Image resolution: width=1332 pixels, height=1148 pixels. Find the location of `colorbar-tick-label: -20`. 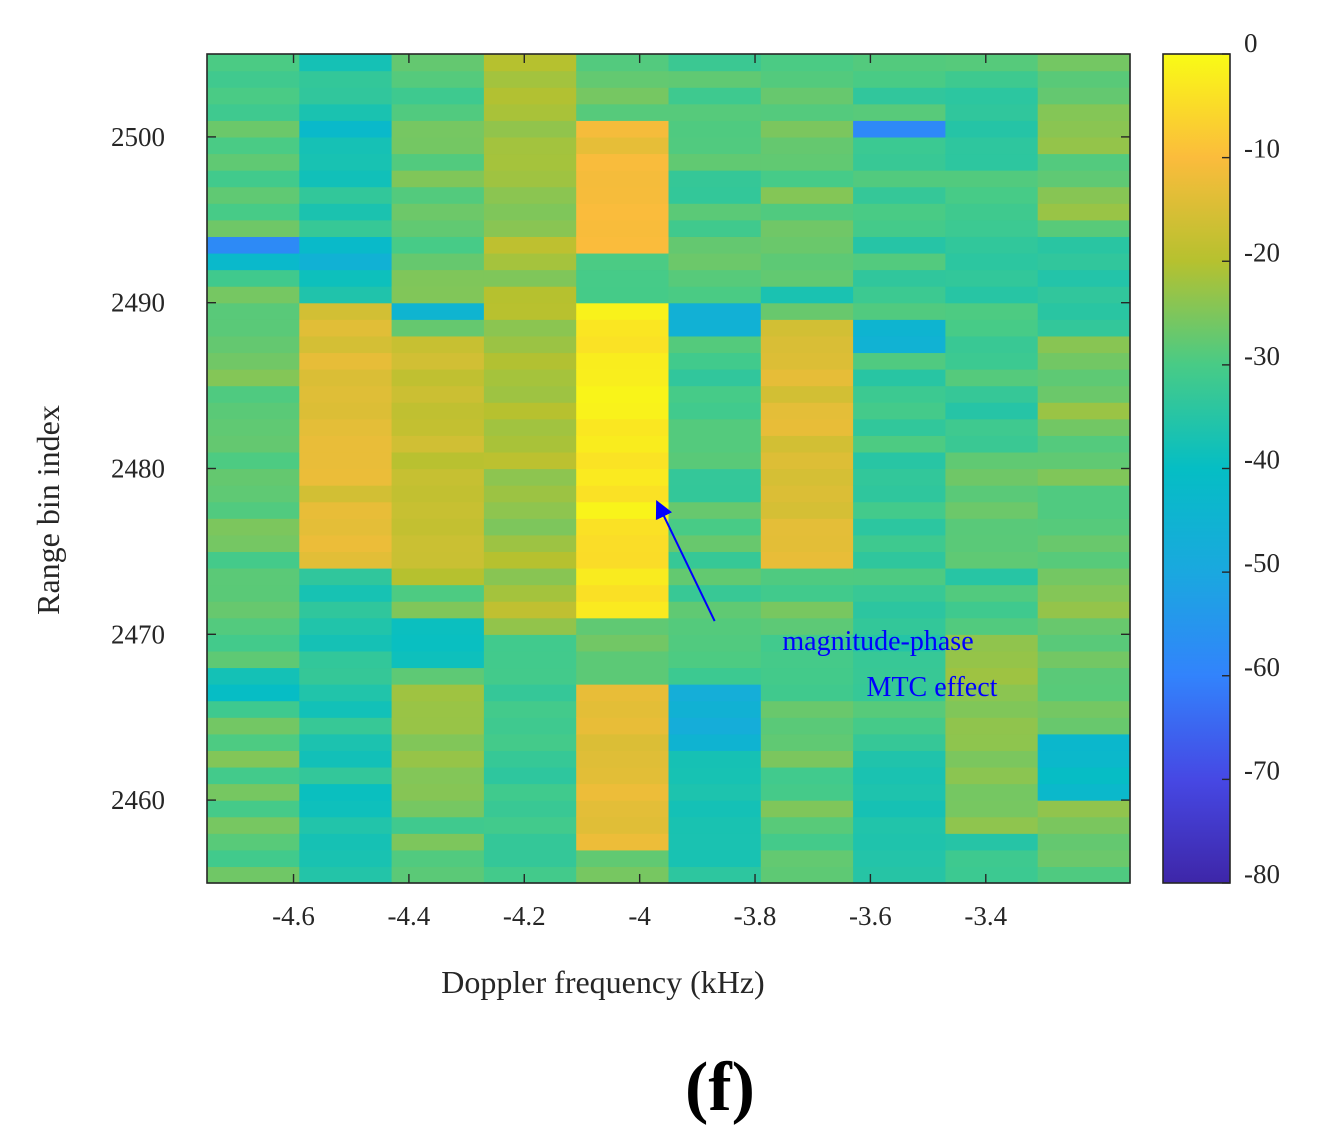

colorbar-tick-label: -20 is located at coordinates (1262, 252).